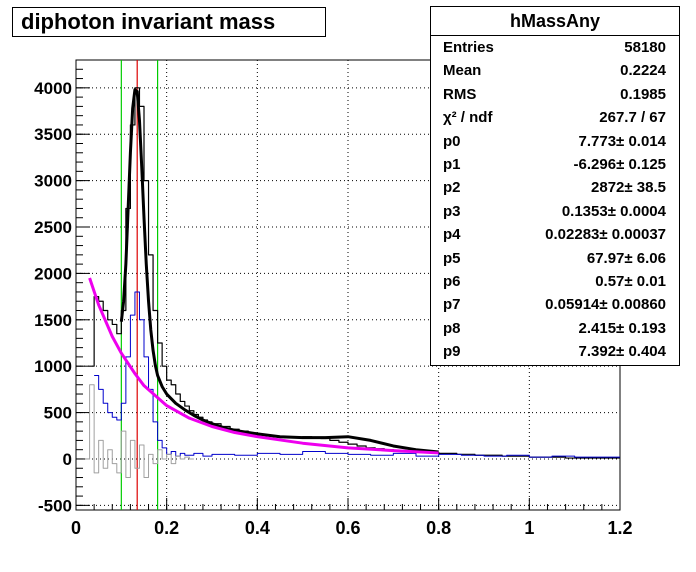 This screenshot has width=696, height=572. I want to click on y-tick-label: 4000, so click(53, 88).